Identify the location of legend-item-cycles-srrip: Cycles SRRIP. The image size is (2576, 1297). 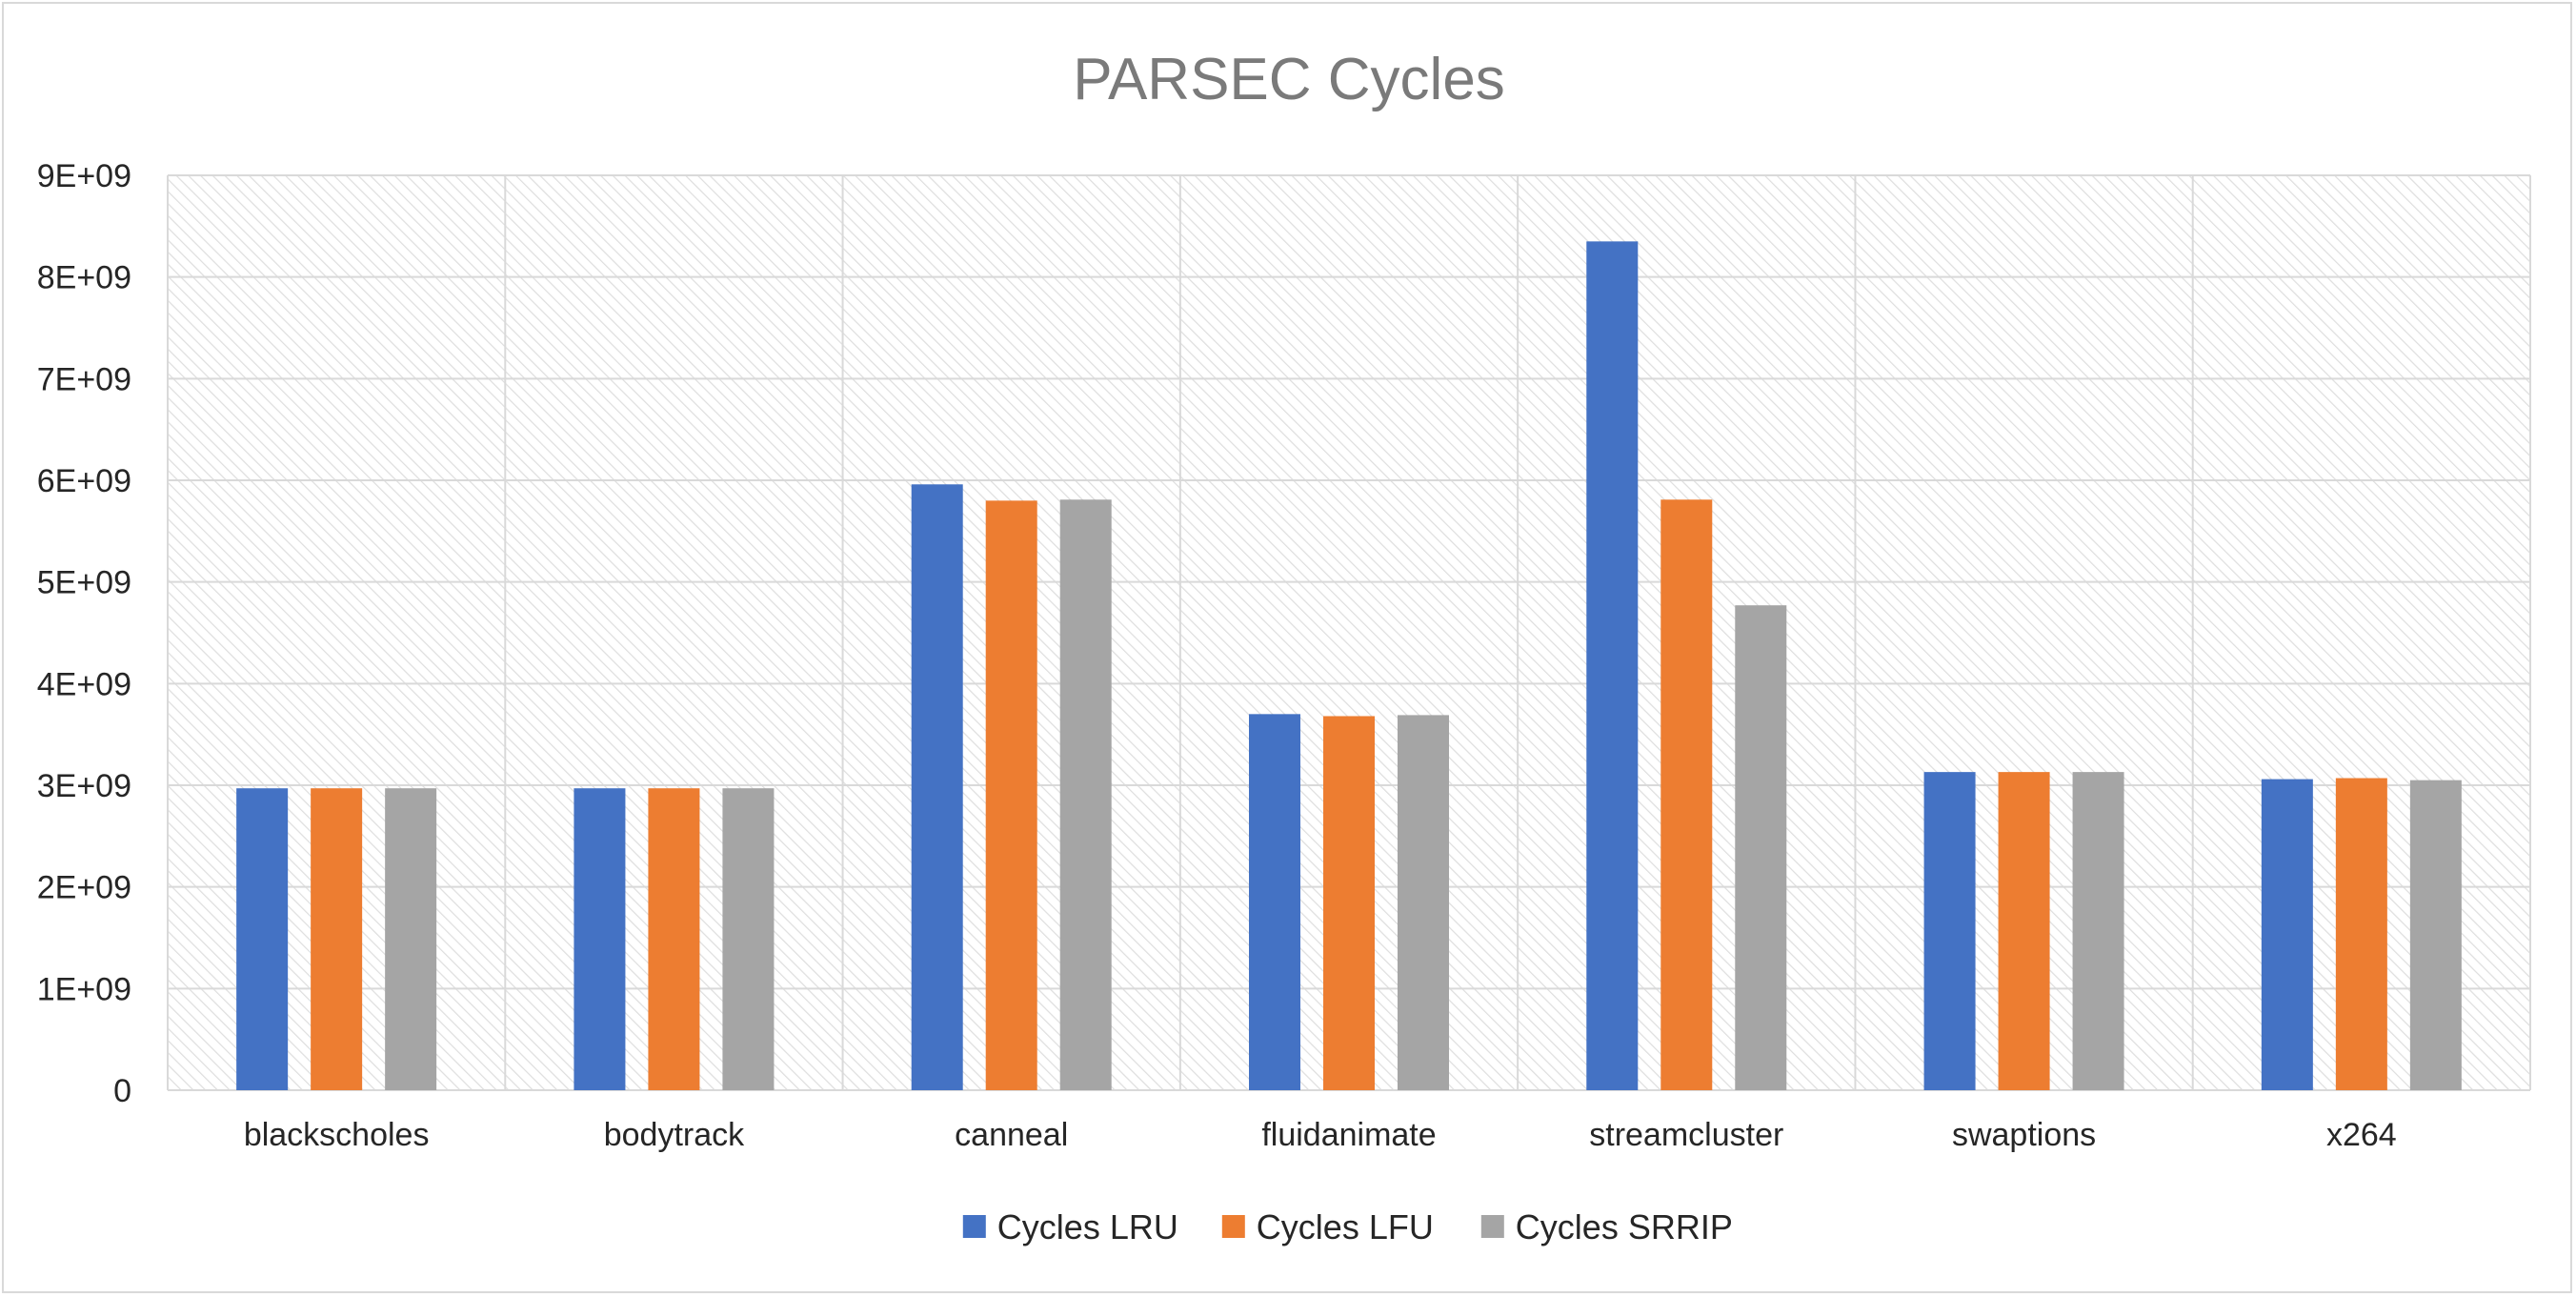
(1607, 1227).